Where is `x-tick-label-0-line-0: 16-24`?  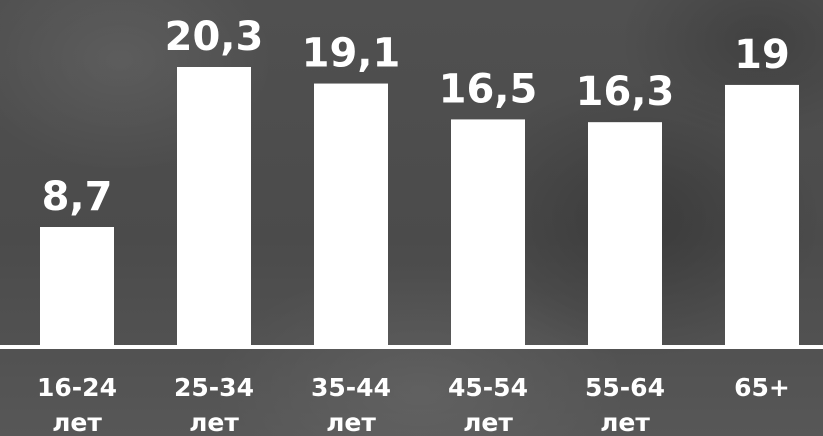
x-tick-label-0-line-0: 16-24 is located at coordinates (77, 387).